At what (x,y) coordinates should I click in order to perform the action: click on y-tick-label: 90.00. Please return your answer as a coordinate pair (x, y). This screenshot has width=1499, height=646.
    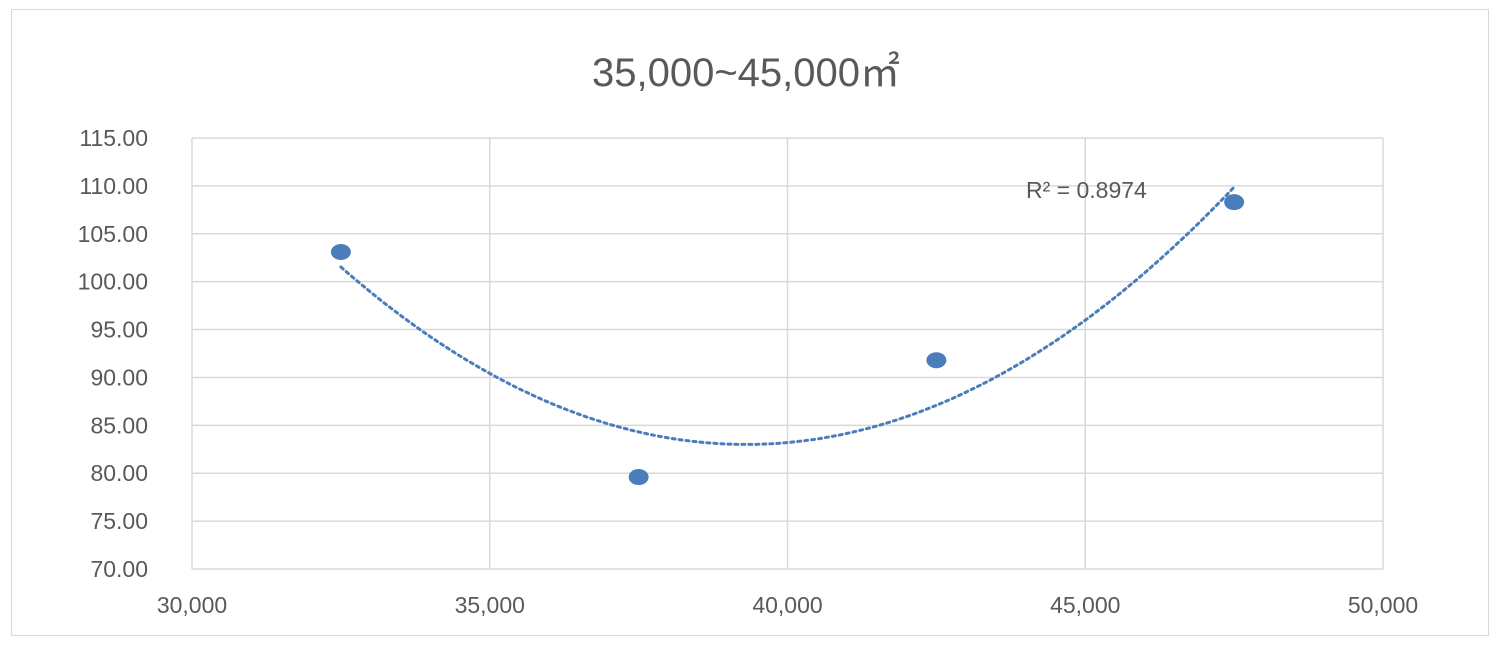
    Looking at the image, I should click on (119, 377).